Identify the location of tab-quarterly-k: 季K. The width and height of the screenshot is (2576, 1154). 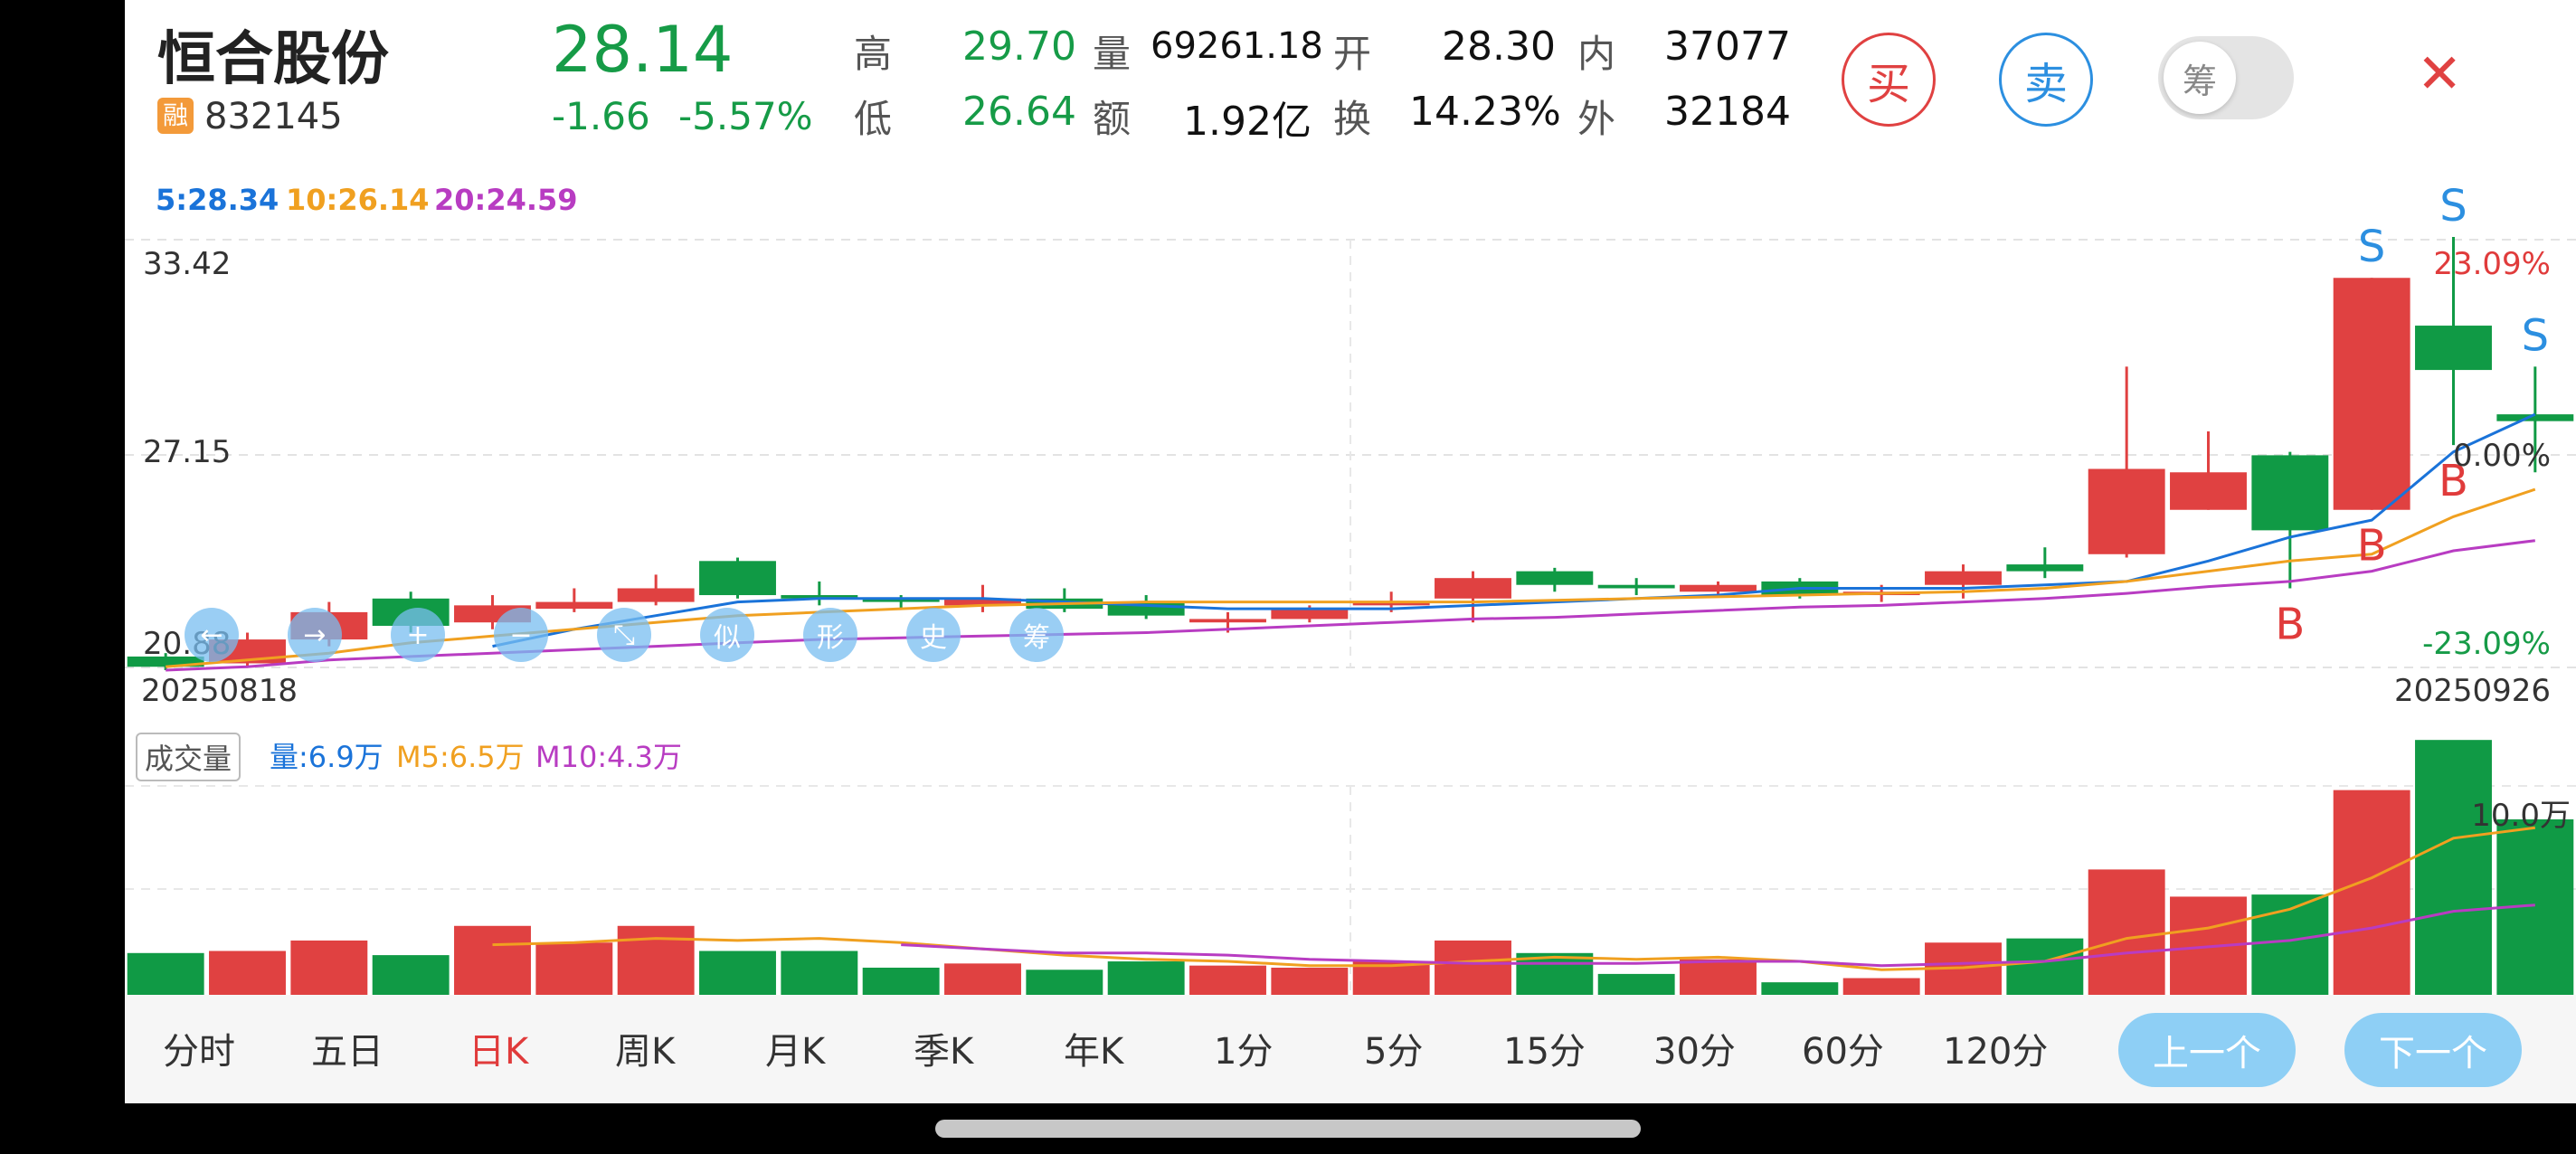
(944, 1052).